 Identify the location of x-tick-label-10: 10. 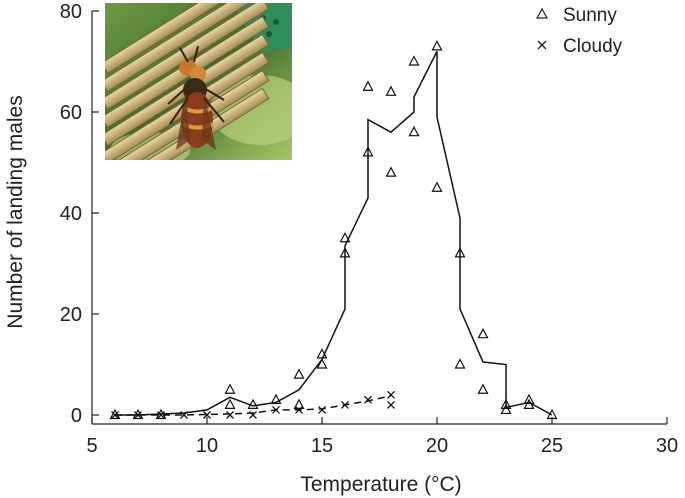
(207, 446).